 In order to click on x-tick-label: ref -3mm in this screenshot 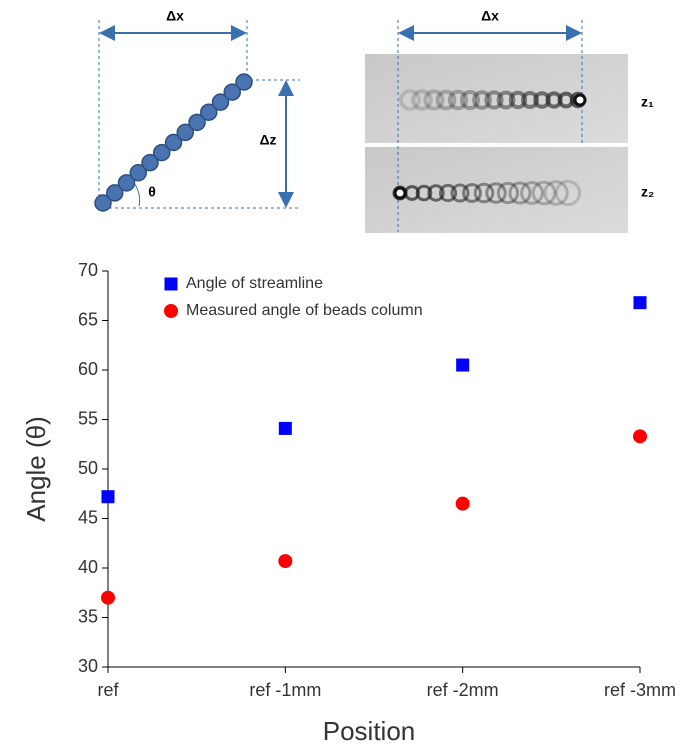, I will do `click(640, 690)`.